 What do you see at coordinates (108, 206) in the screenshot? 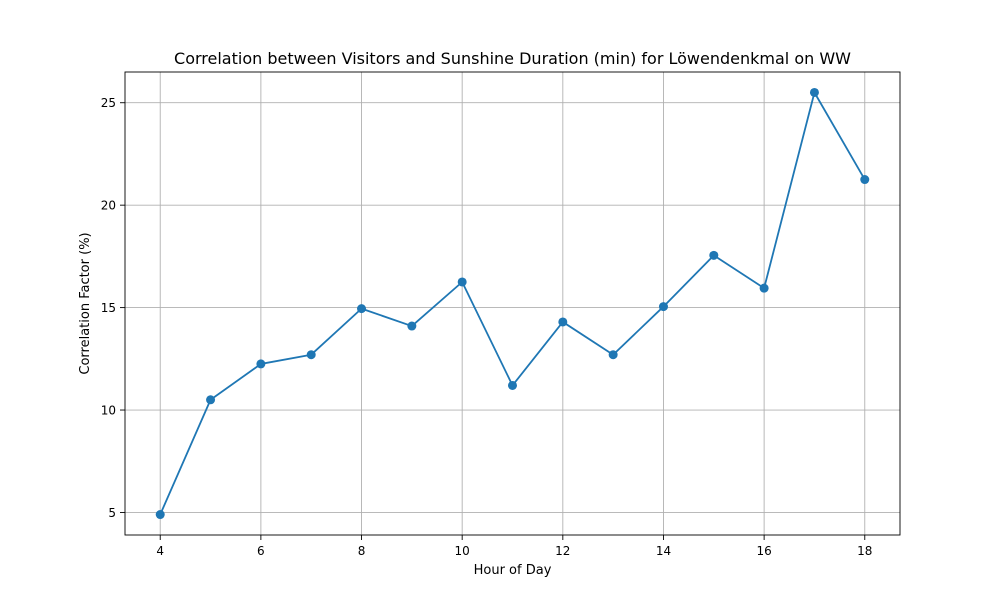
I see `y-tick-label: 20` at bounding box center [108, 206].